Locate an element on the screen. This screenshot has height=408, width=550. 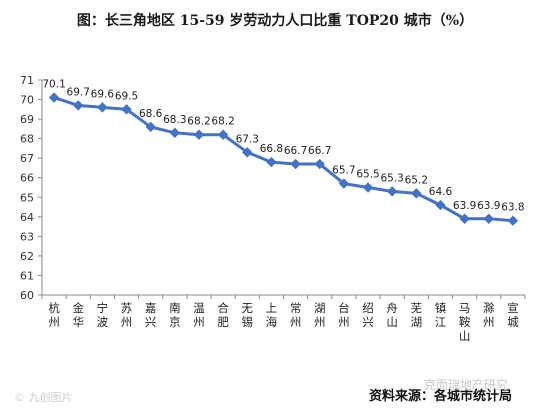
data-label: 69.7 is located at coordinates (78, 92).